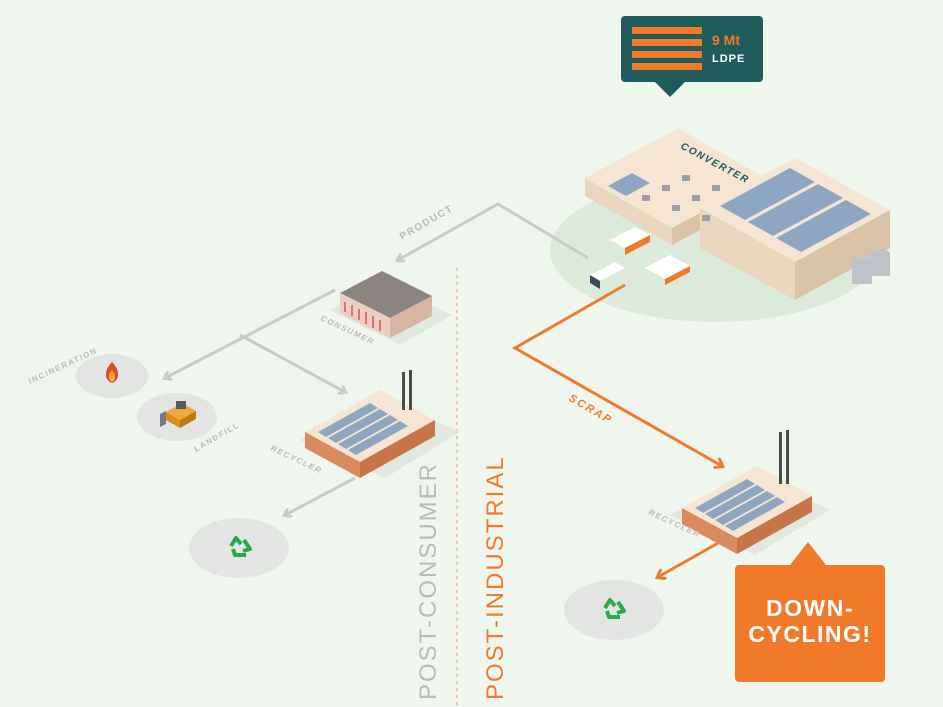 This screenshot has height=707, width=943. What do you see at coordinates (640, 258) in the screenshot?
I see `truck-icon` at bounding box center [640, 258].